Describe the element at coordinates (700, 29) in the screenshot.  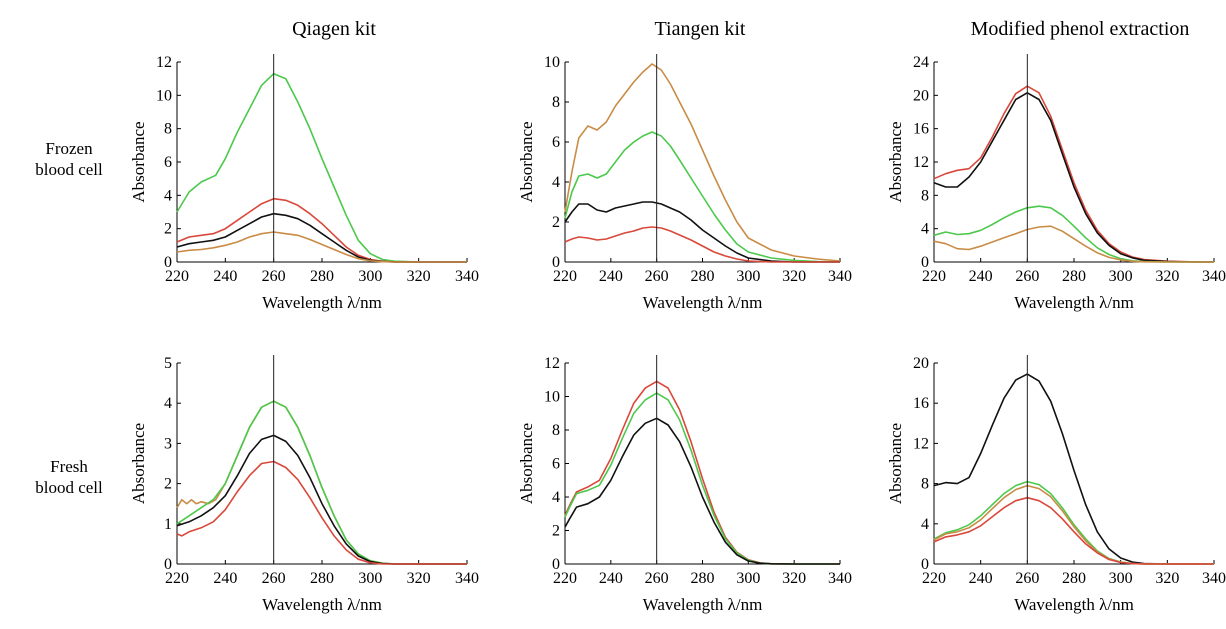
I see `column-title-tiangen: Tiangen kit` at that location.